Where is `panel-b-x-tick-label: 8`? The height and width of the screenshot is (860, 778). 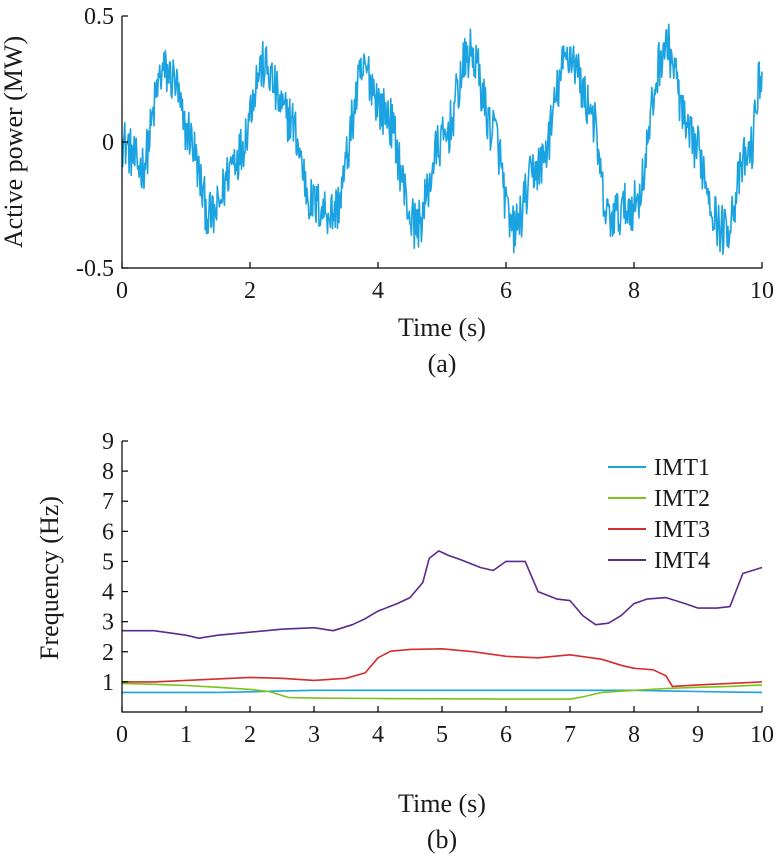
panel-b-x-tick-label: 8 is located at coordinates (634, 735).